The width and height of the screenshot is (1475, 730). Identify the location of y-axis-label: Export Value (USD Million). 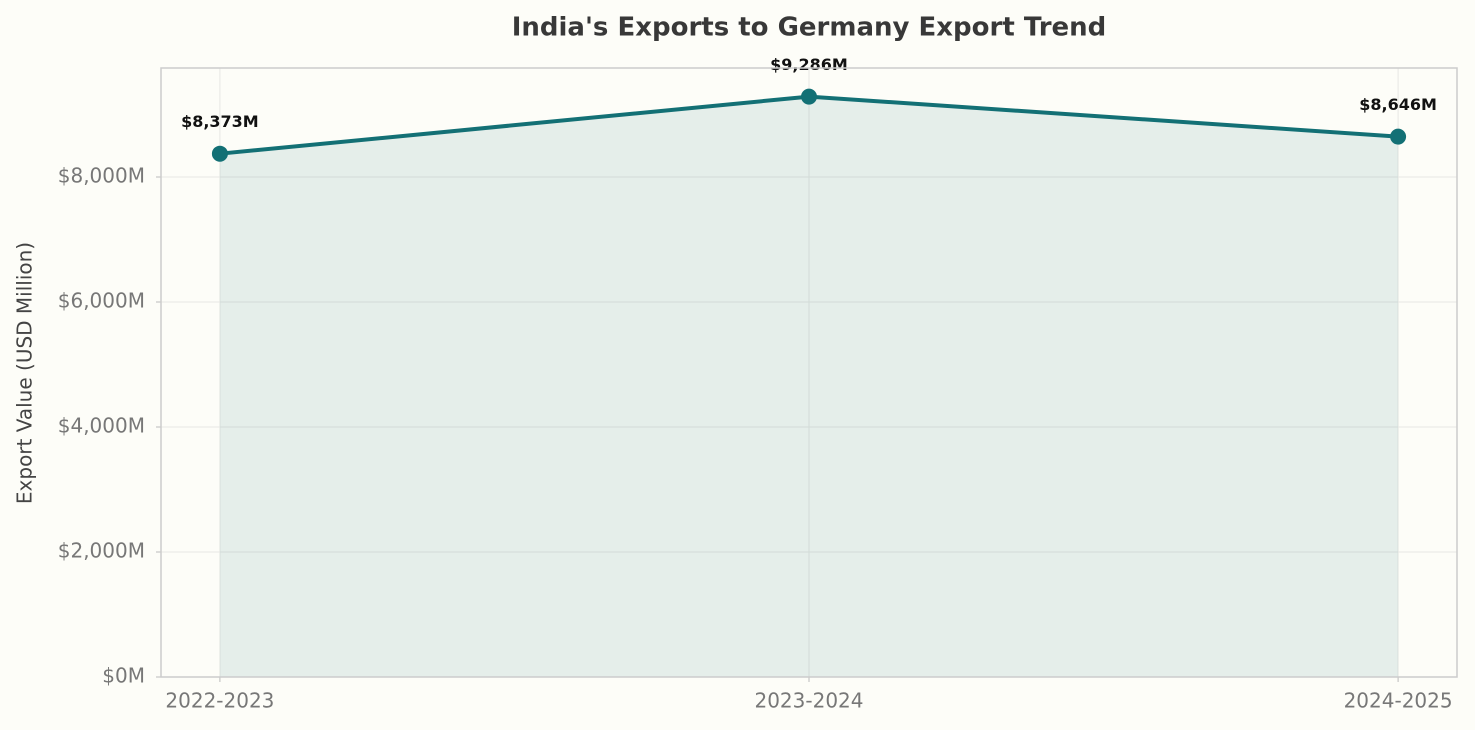
(25, 373).